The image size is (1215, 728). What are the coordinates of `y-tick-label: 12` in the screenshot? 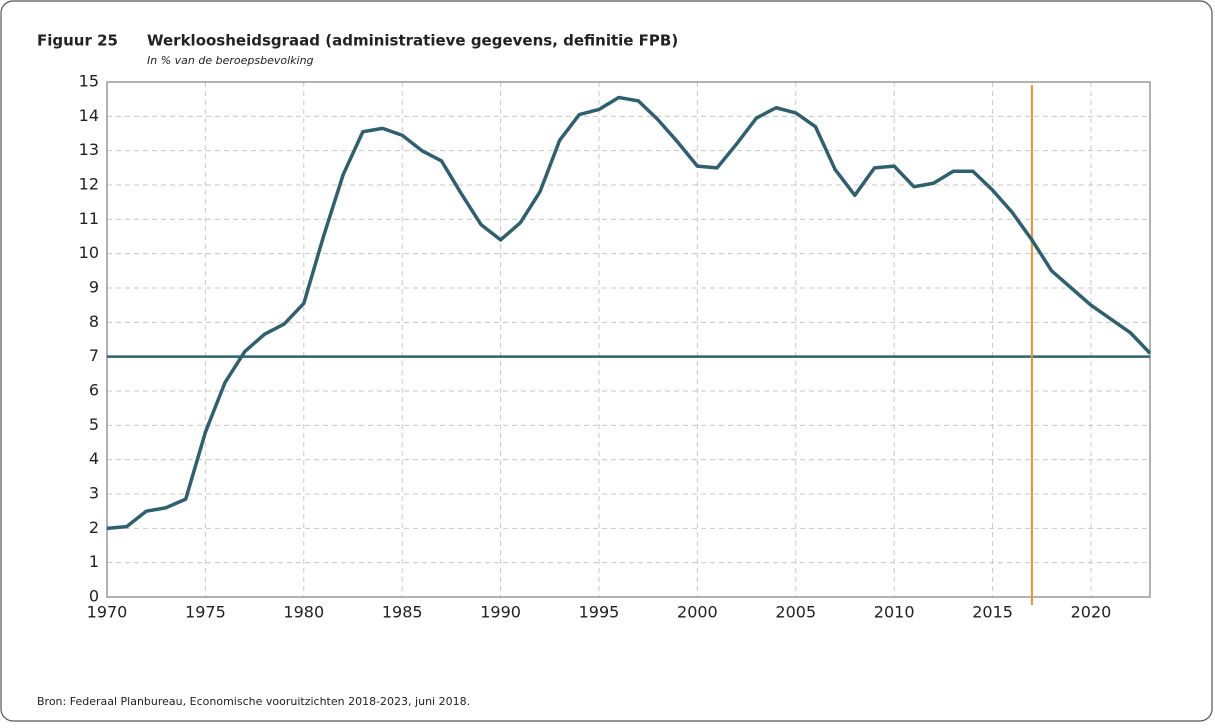 It's located at (89, 184).